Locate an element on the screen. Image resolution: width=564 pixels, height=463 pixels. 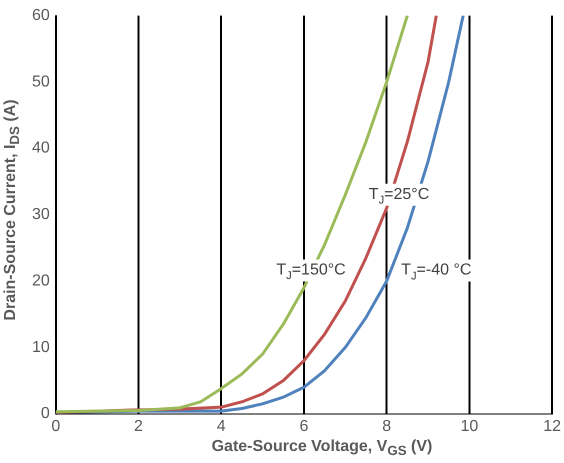
x-tick-label: 8 is located at coordinates (387, 426).